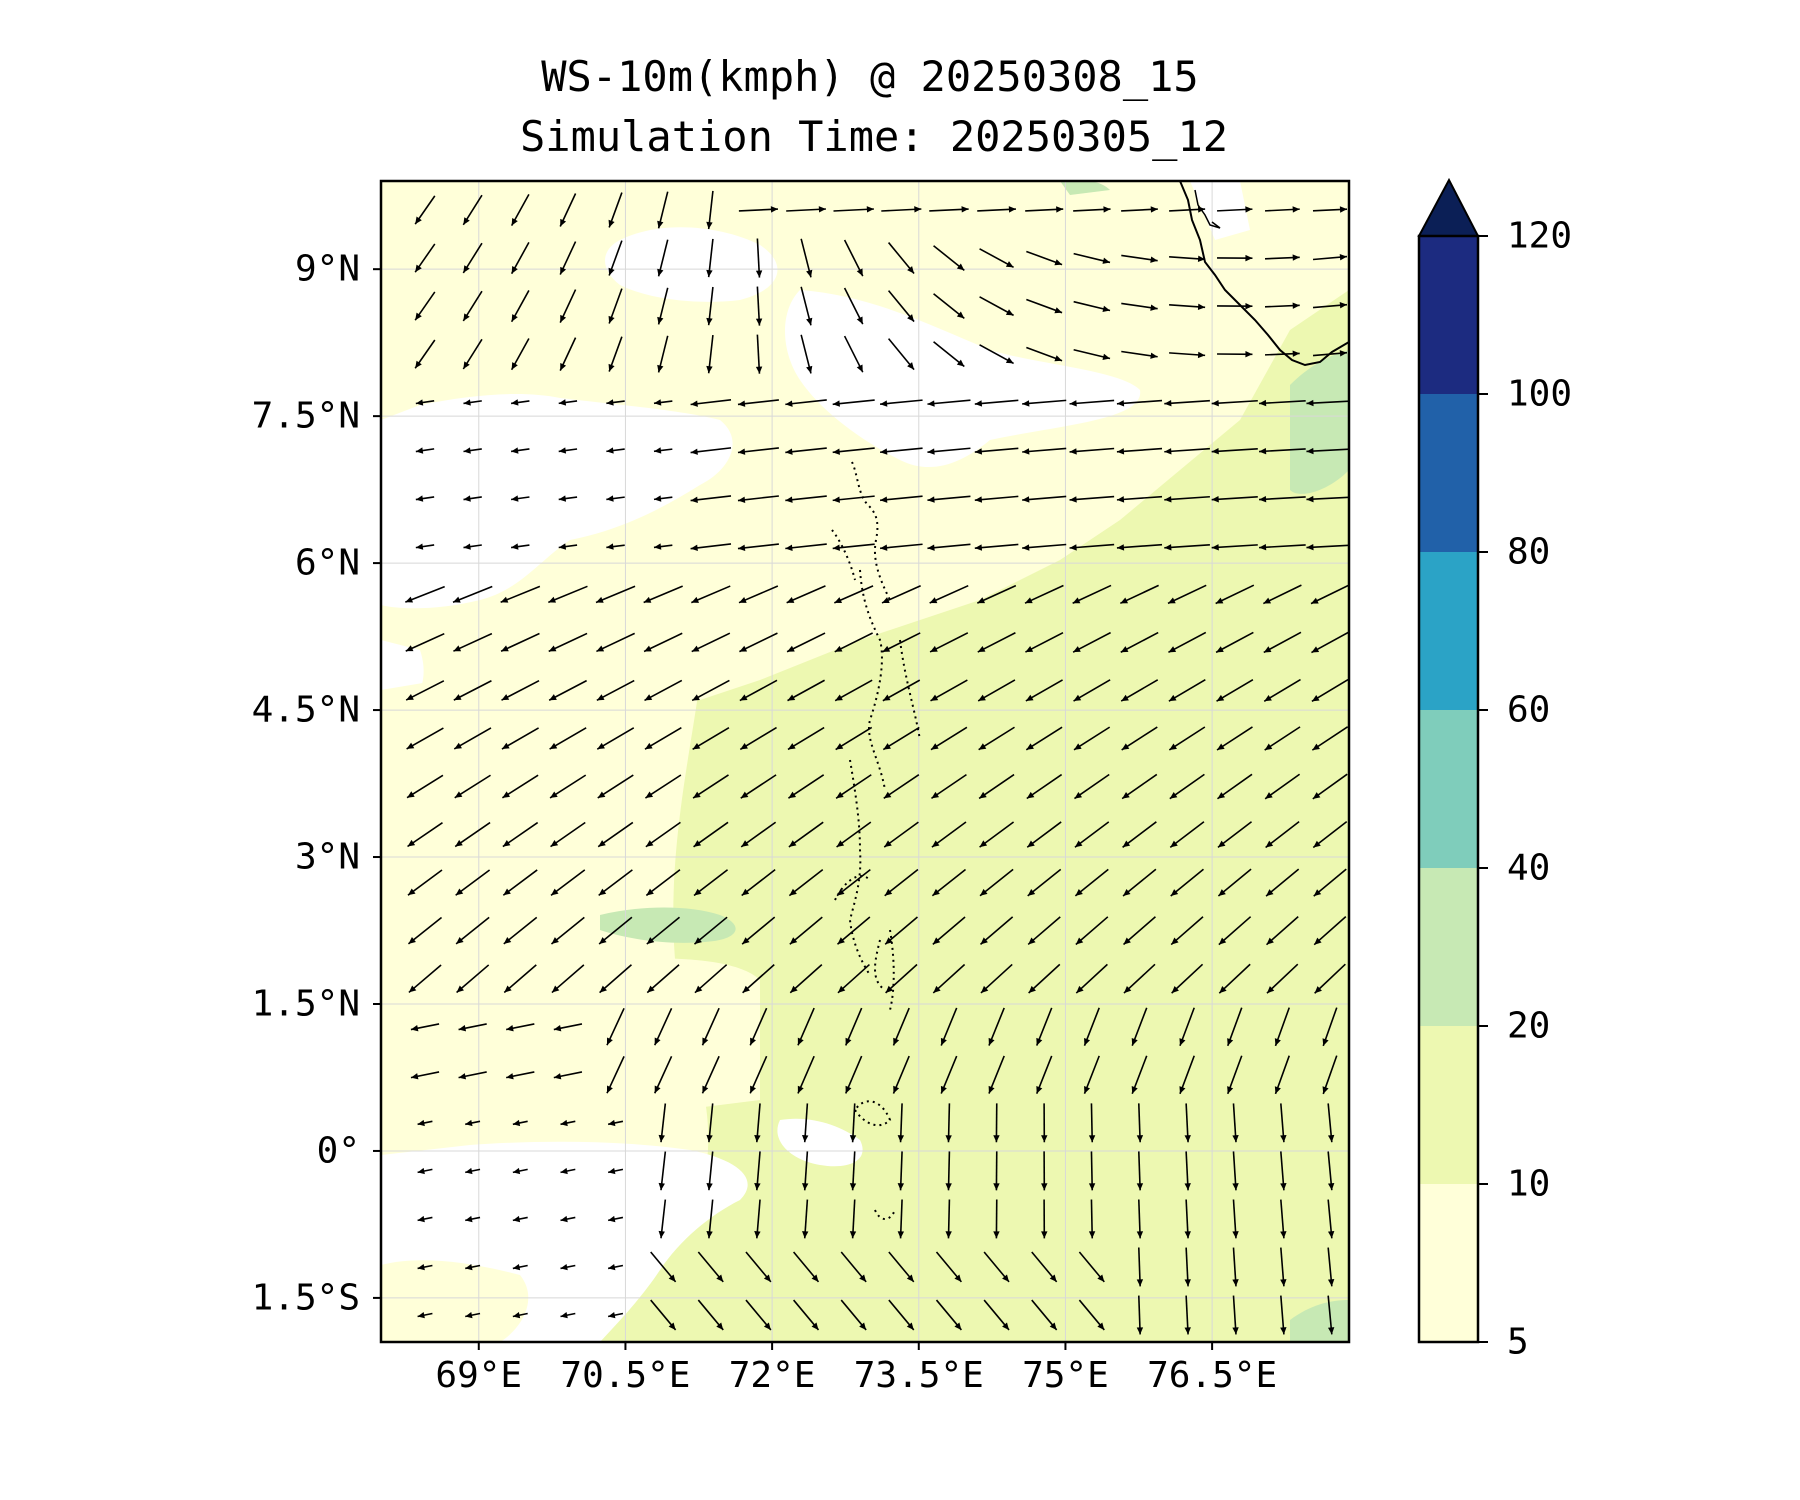  Describe the element at coordinates (876, 840) in the screenshot. I see `islands` at that location.